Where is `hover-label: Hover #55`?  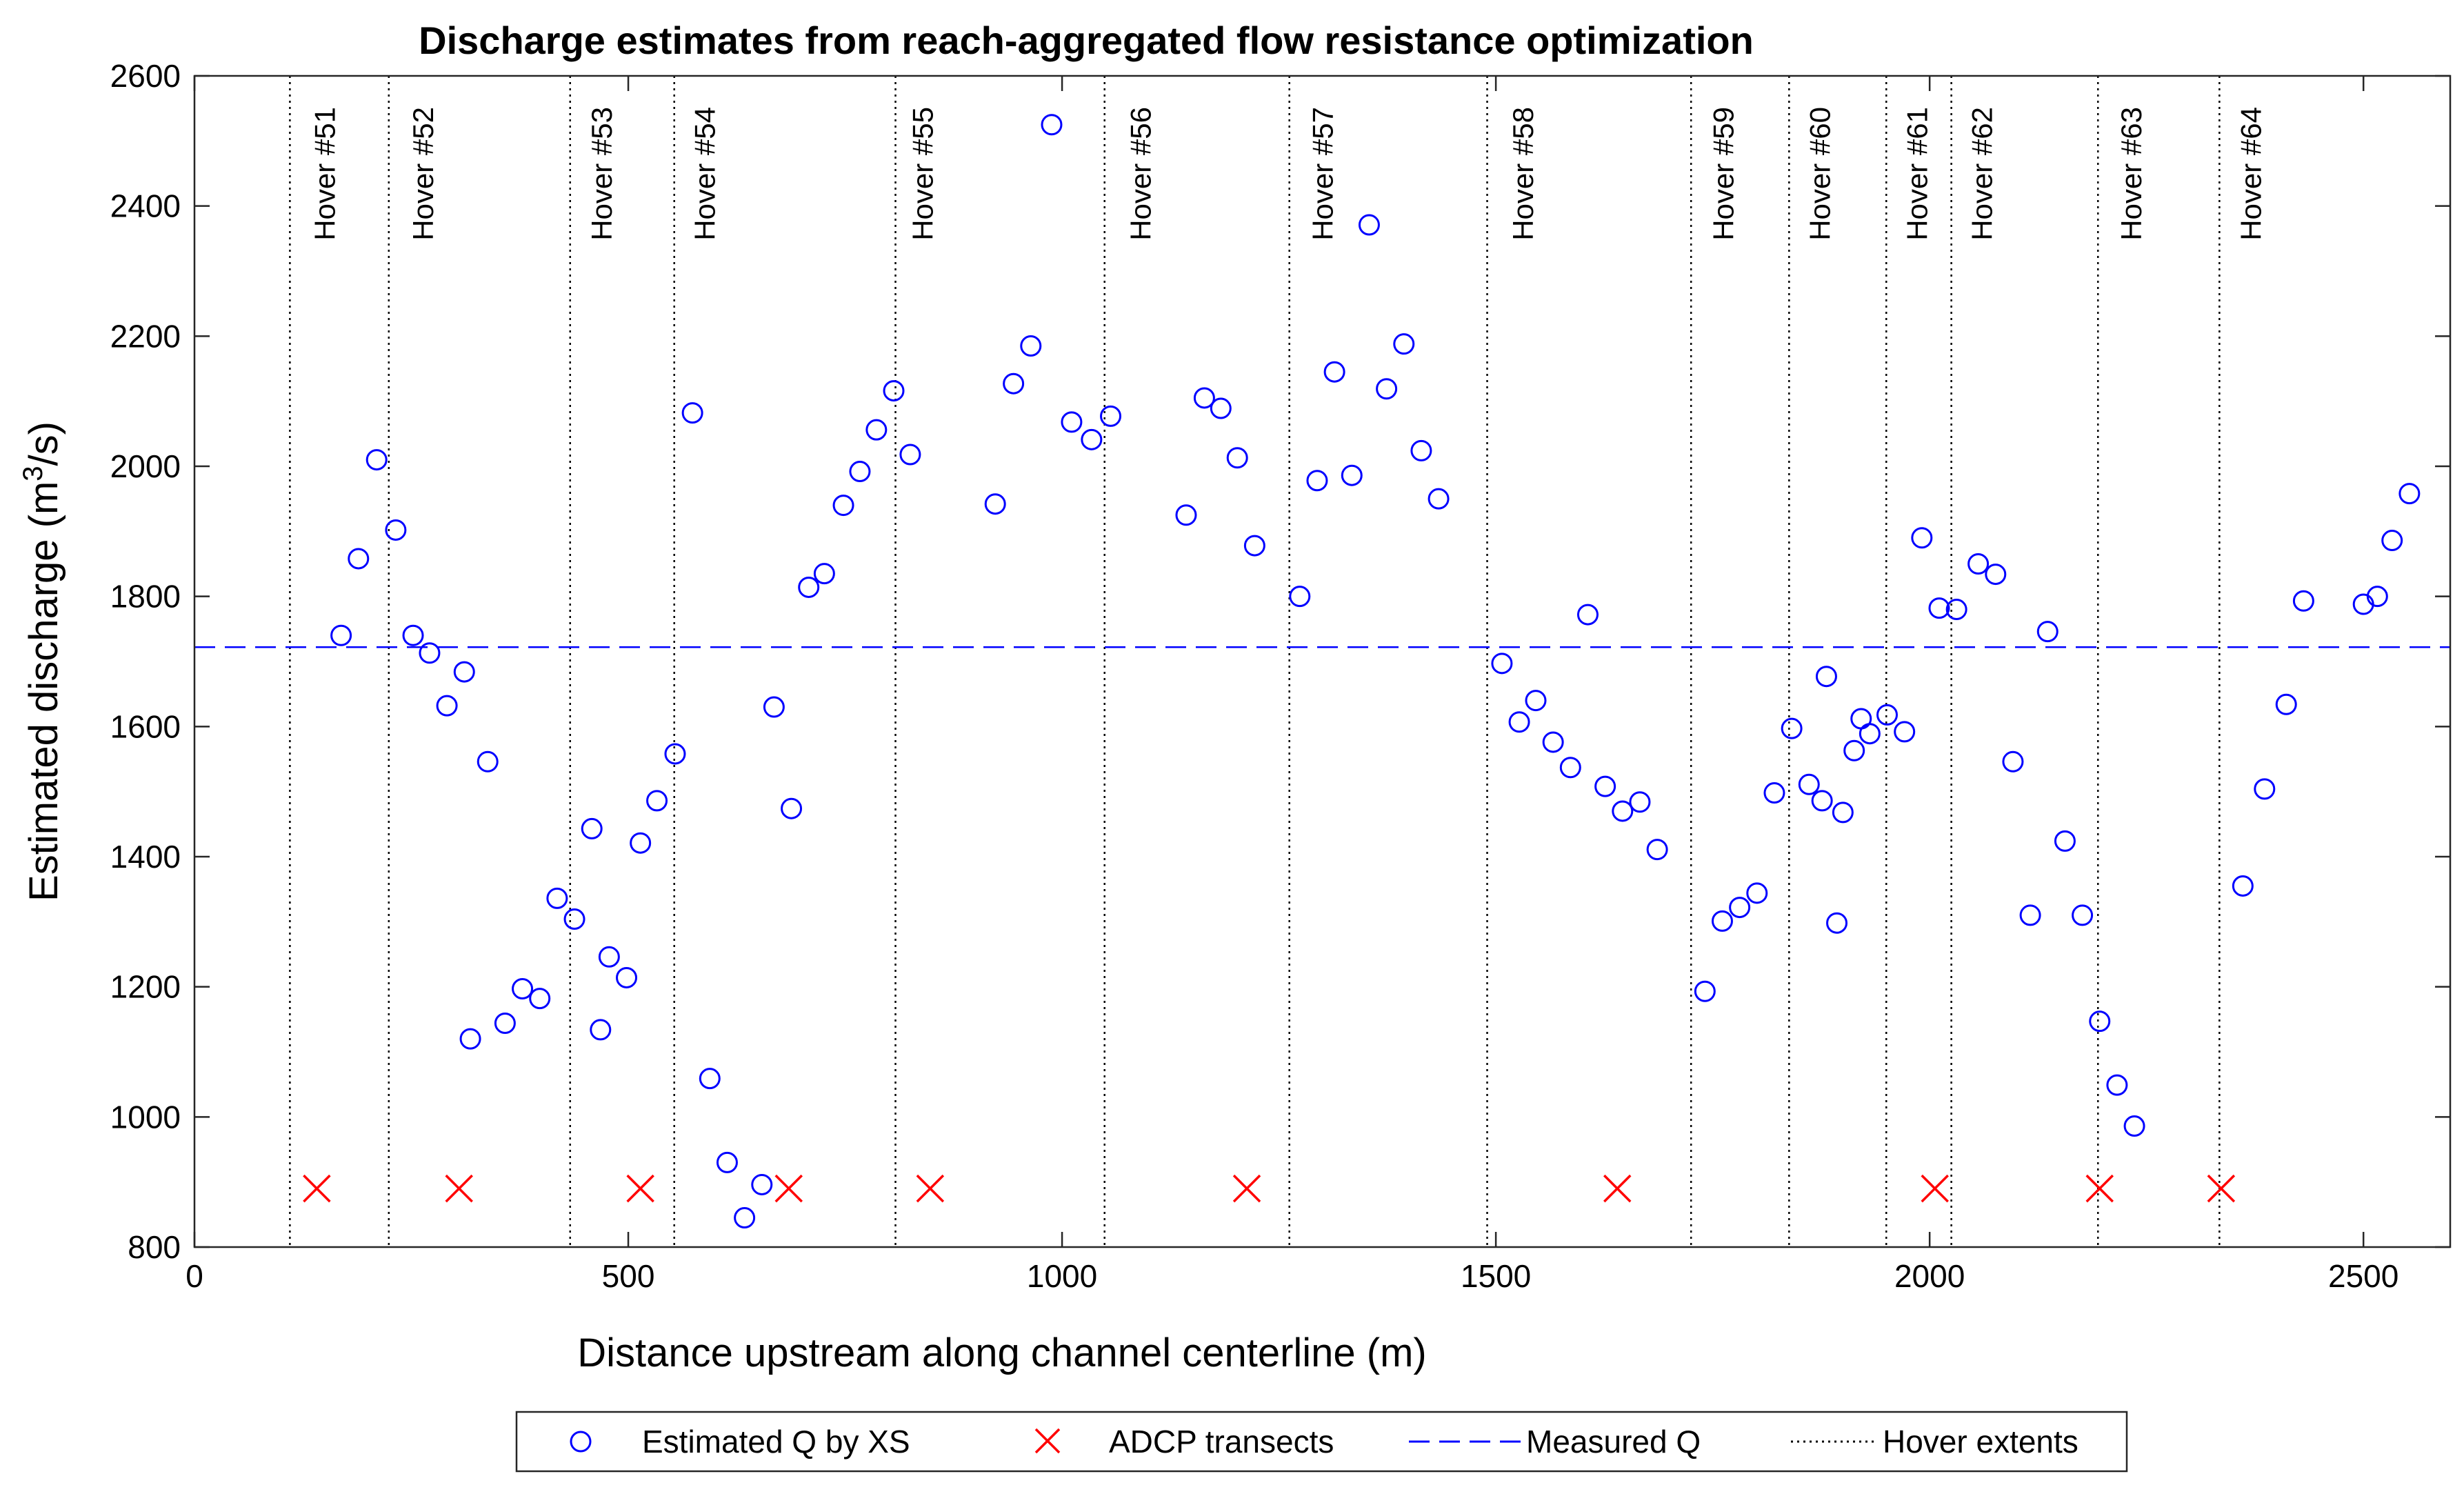
hover-label: Hover #55 is located at coordinates (923, 174).